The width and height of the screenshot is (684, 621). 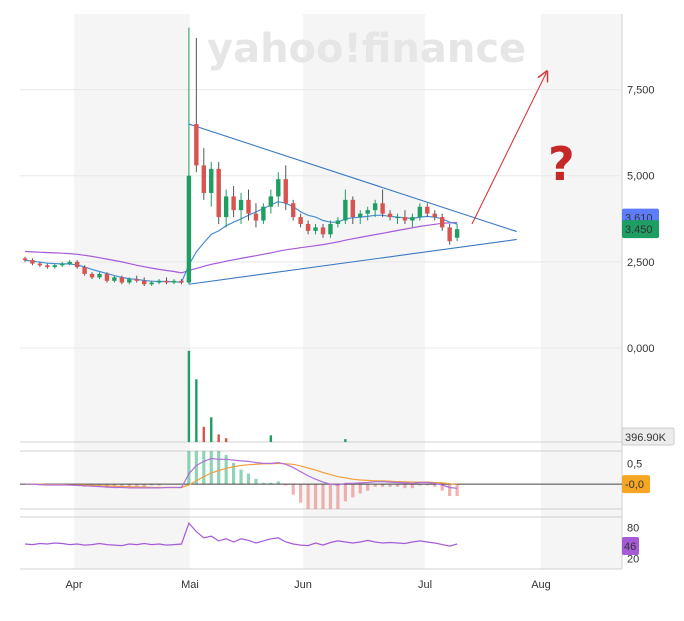 I want to click on month-stripe, so click(x=581, y=291).